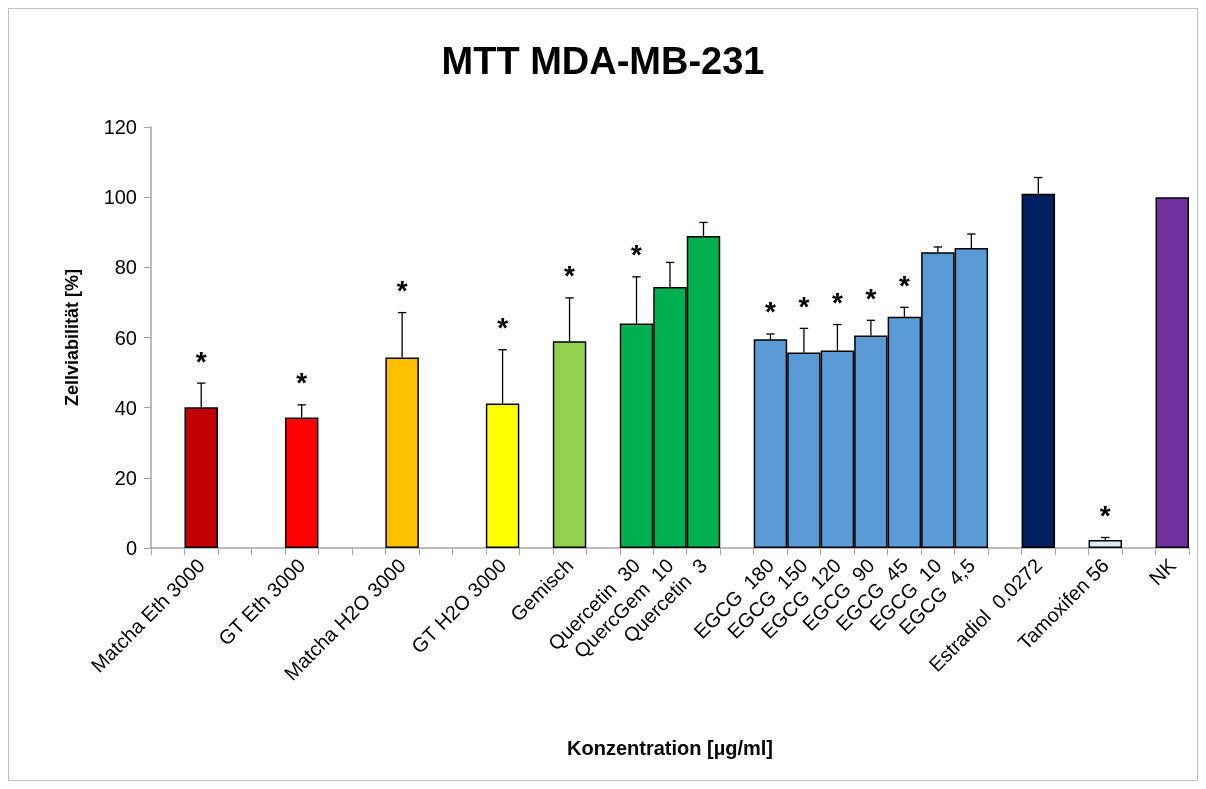  Describe the element at coordinates (125, 337) in the screenshot. I see `y-tick-label: 60` at that location.